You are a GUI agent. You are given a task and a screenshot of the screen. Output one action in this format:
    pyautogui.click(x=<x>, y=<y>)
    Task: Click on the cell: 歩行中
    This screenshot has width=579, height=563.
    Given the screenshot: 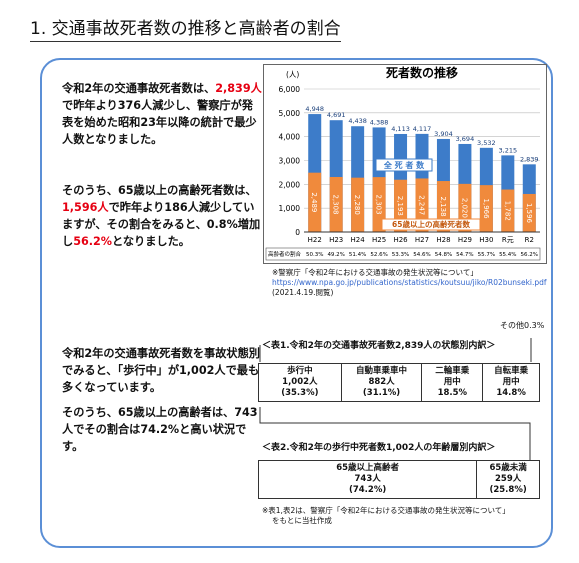 What is the action you would take?
    pyautogui.click(x=300, y=371)
    